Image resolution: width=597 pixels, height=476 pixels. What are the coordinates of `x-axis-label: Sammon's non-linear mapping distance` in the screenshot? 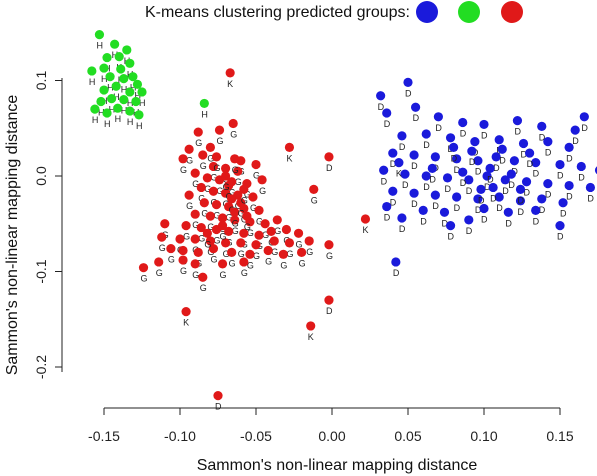 It's located at (337, 465).